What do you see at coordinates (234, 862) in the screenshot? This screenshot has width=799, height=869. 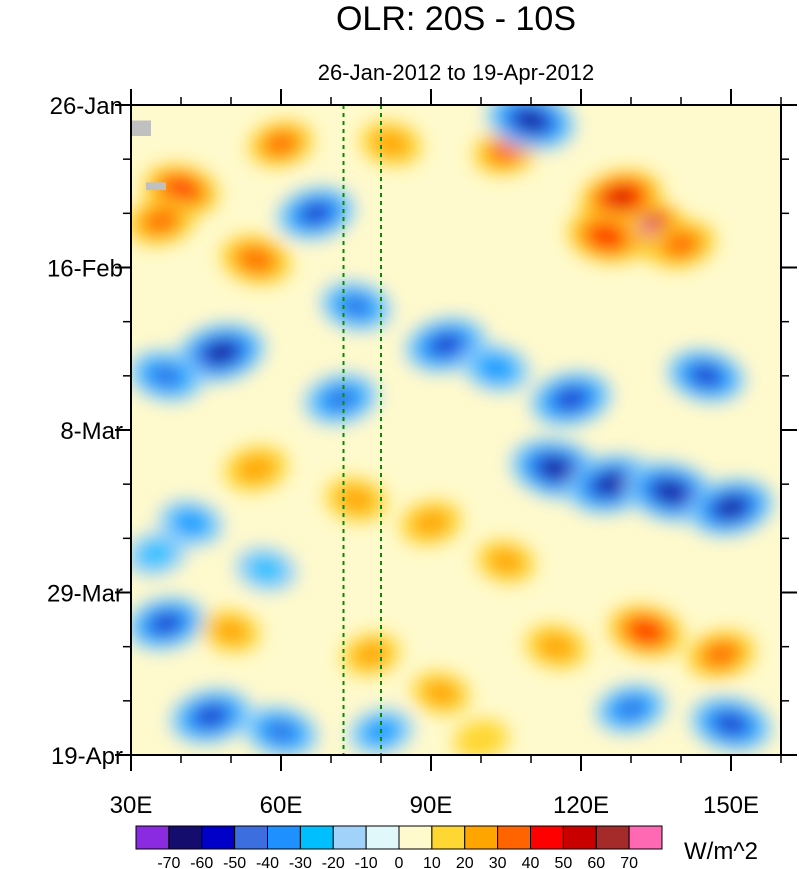 I see `colorbar-label: -50` at bounding box center [234, 862].